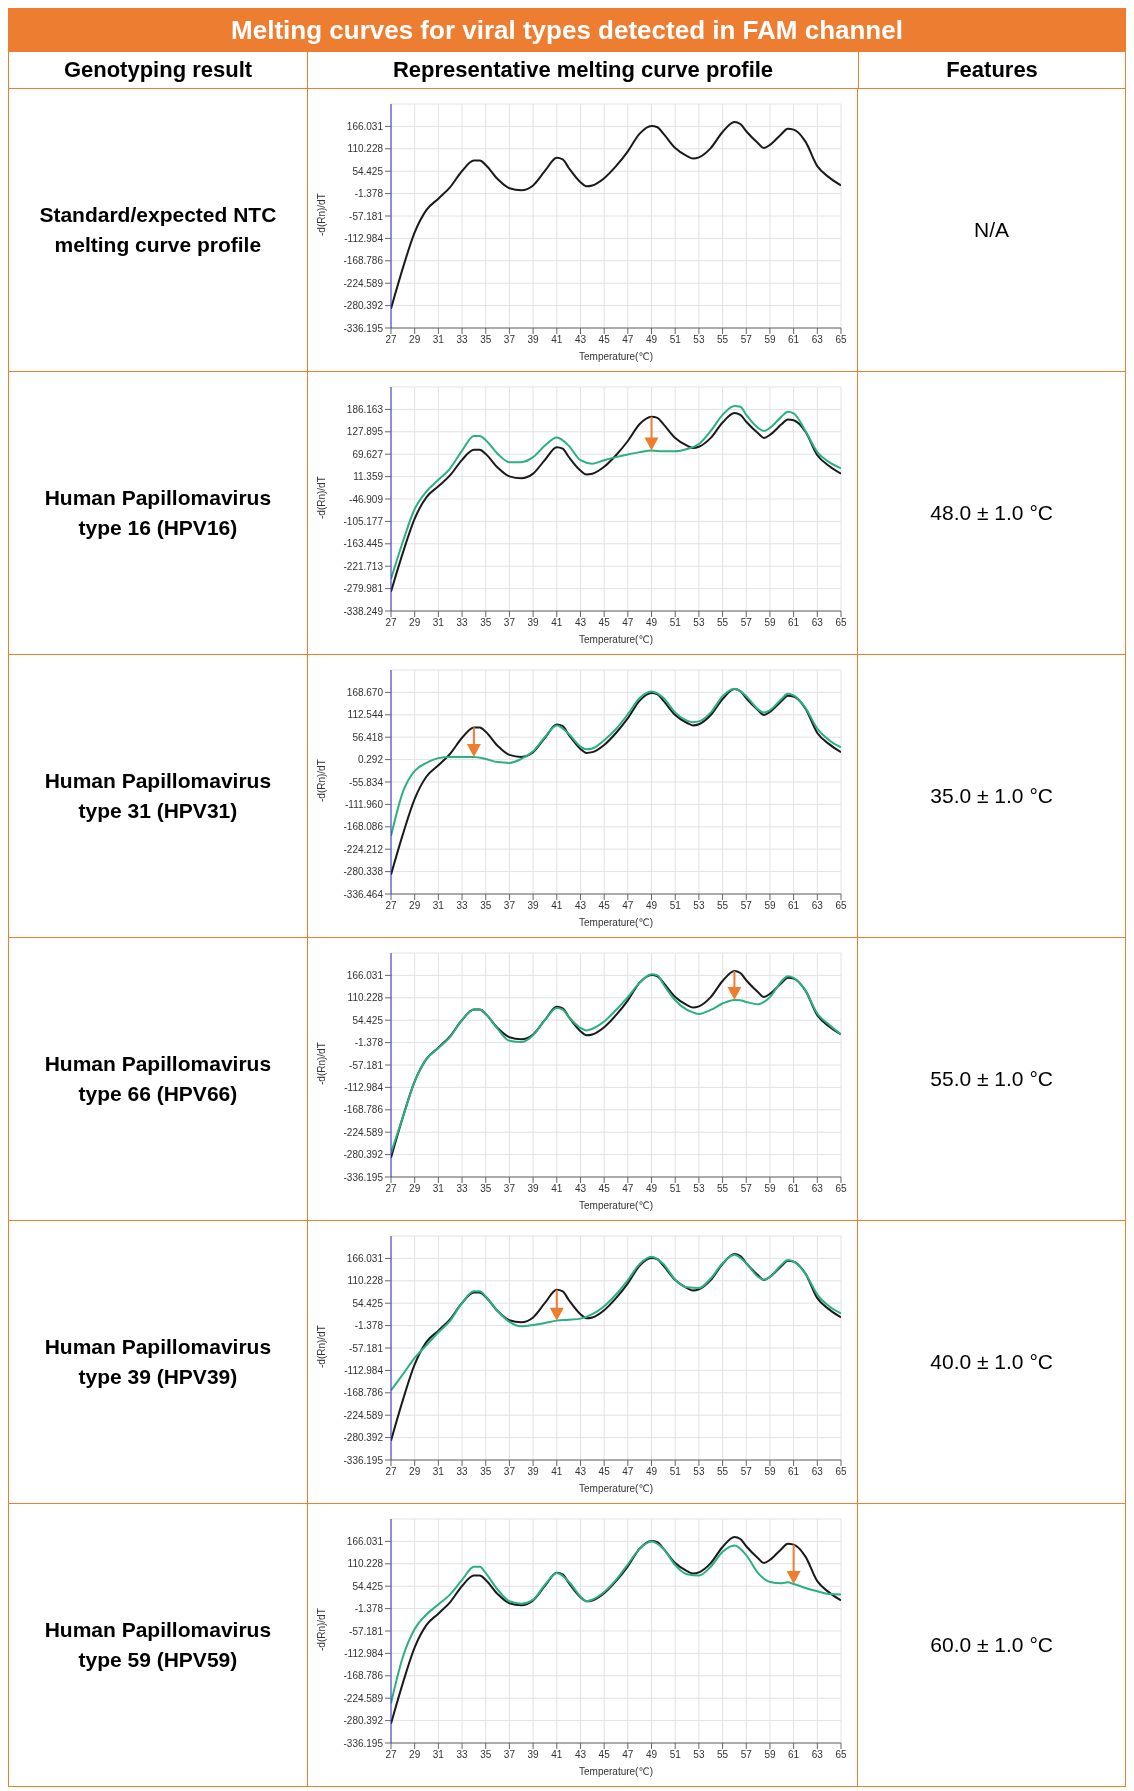  I want to click on text: Features, so click(992, 70).